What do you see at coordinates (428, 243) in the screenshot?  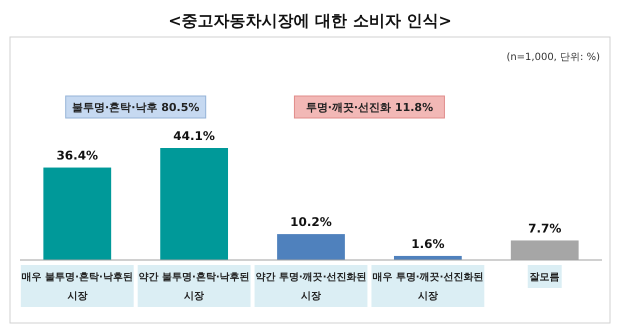 I see `data-label: 1.6%` at bounding box center [428, 243].